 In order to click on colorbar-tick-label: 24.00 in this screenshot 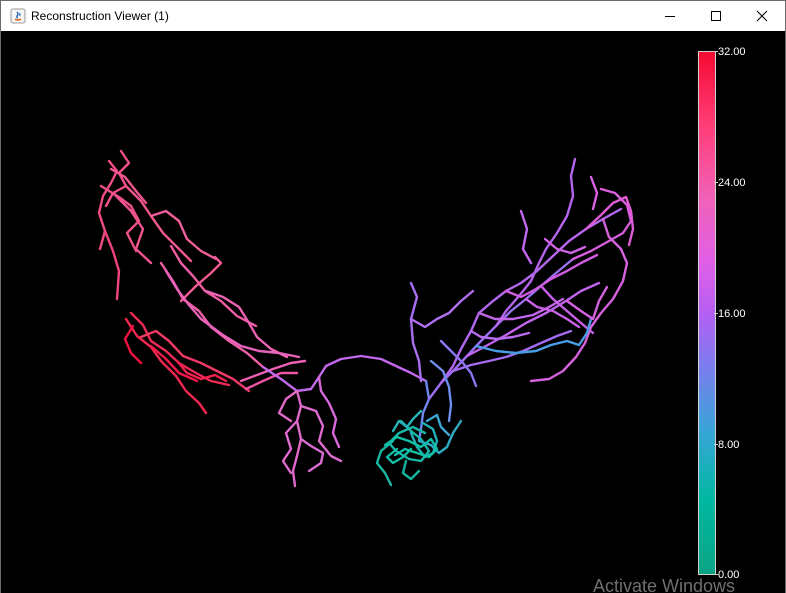, I will do `click(732, 183)`.